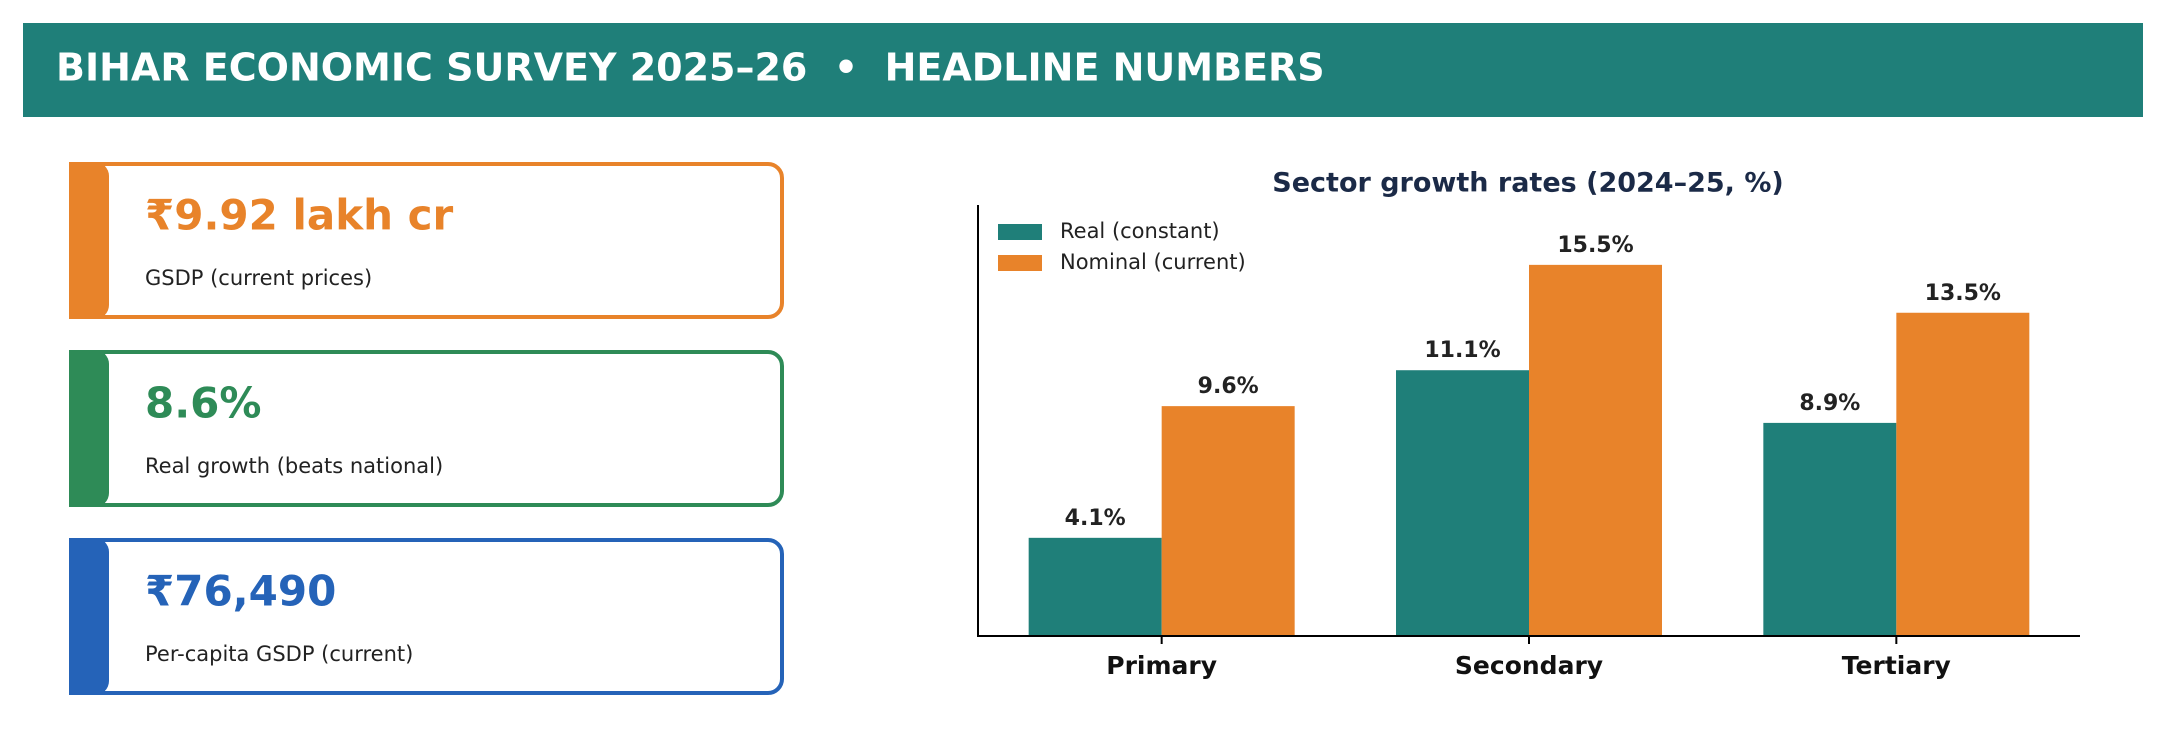 The image size is (2167, 732). What do you see at coordinates (203, 403) in the screenshot?
I see `card-value: 8.6%` at bounding box center [203, 403].